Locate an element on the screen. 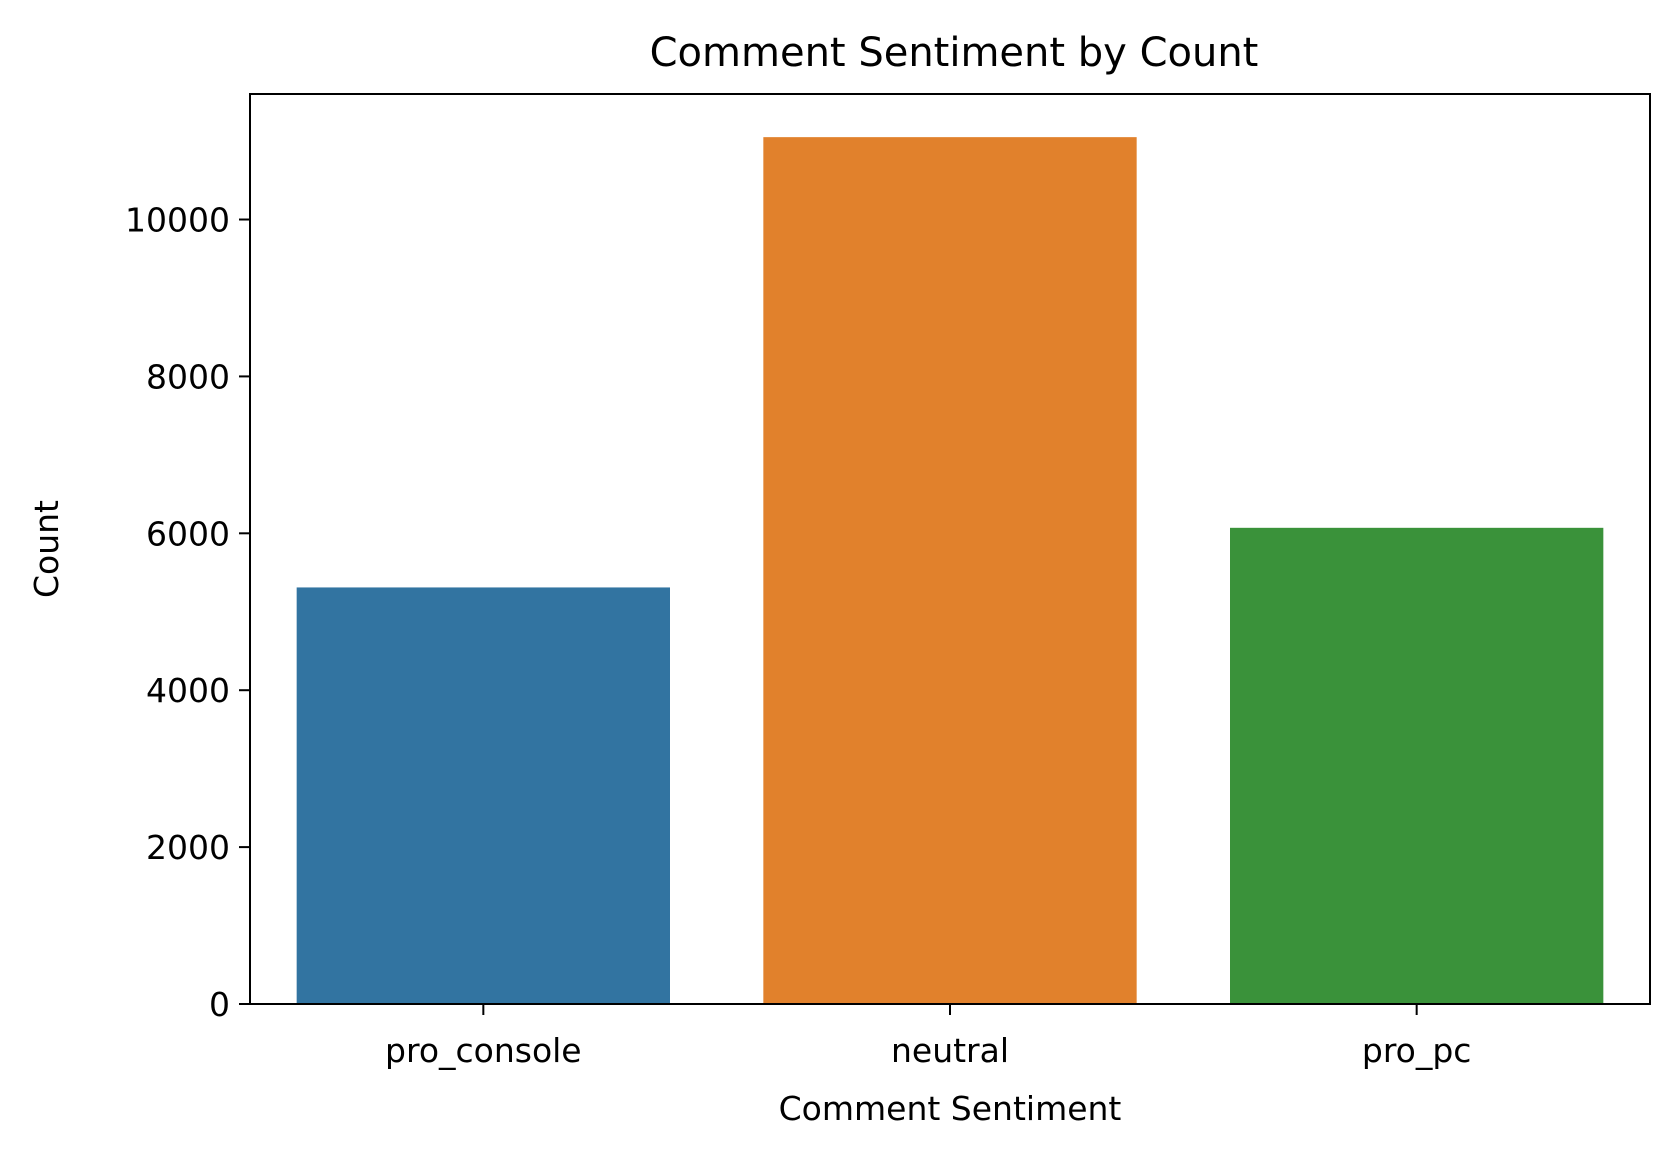  x-tick-label: pro_console is located at coordinates (483, 1050).